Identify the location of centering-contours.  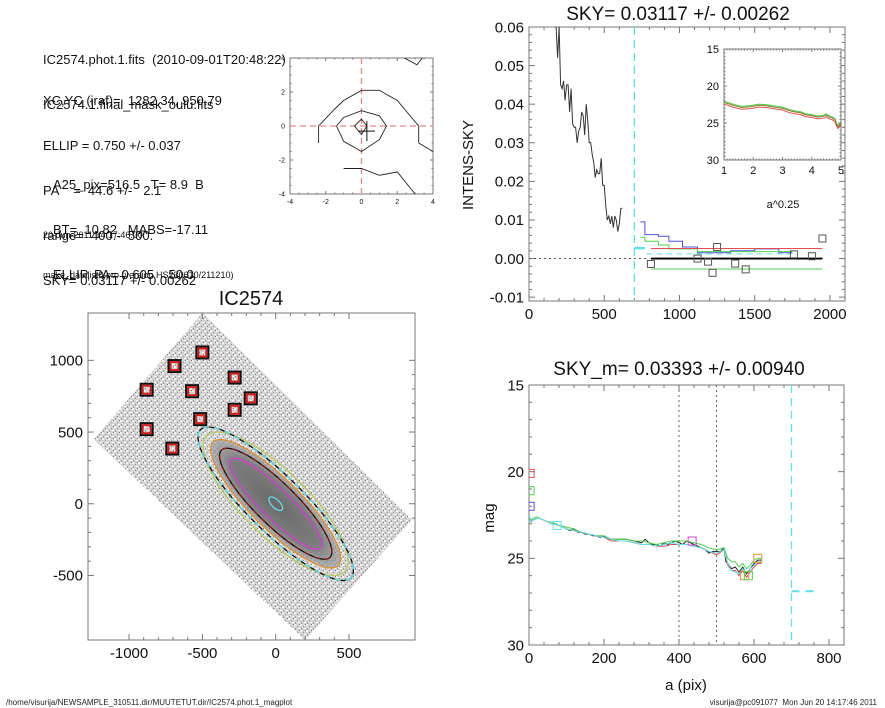
(361, 126).